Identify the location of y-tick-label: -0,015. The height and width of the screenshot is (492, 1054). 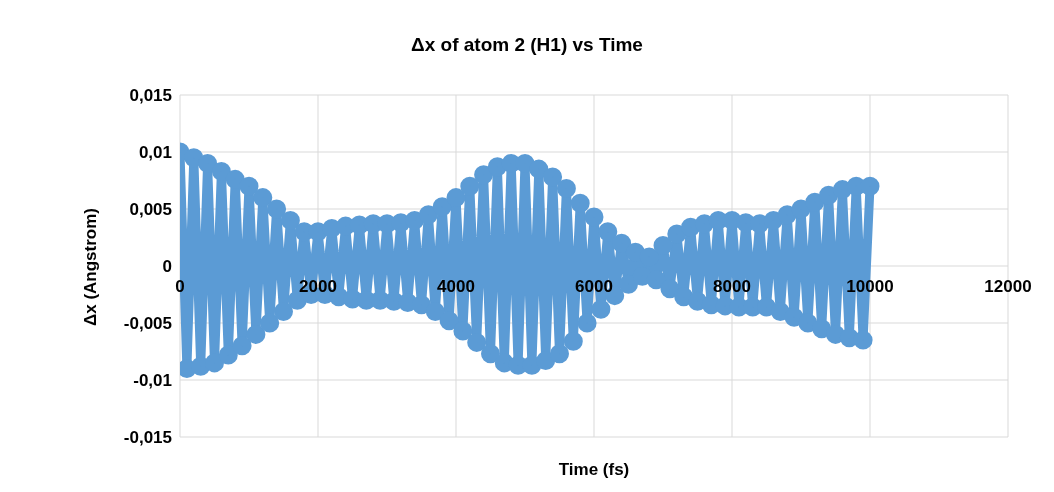
(147, 438).